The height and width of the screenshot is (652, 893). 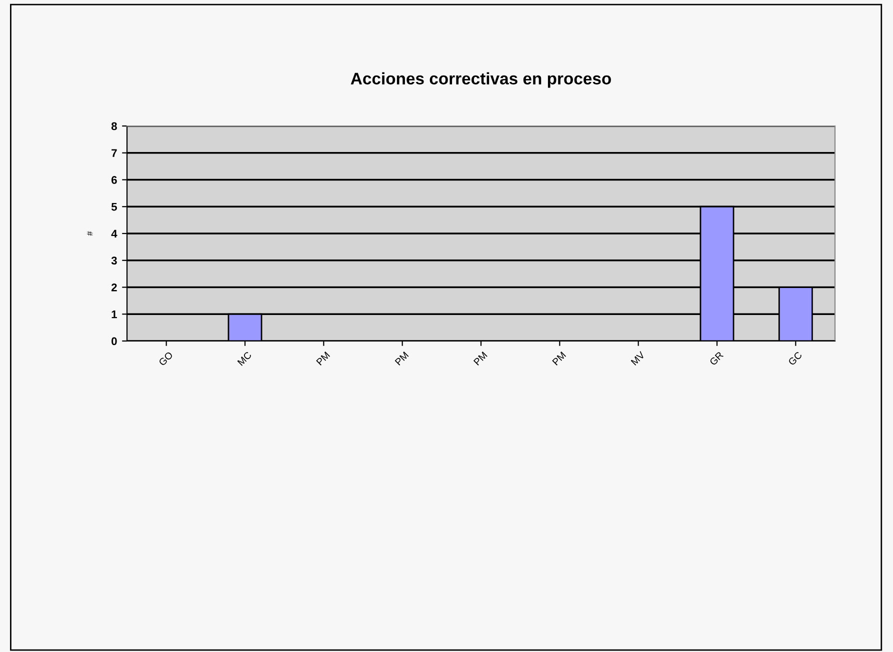 I want to click on y-tick-label: 4, so click(x=114, y=234).